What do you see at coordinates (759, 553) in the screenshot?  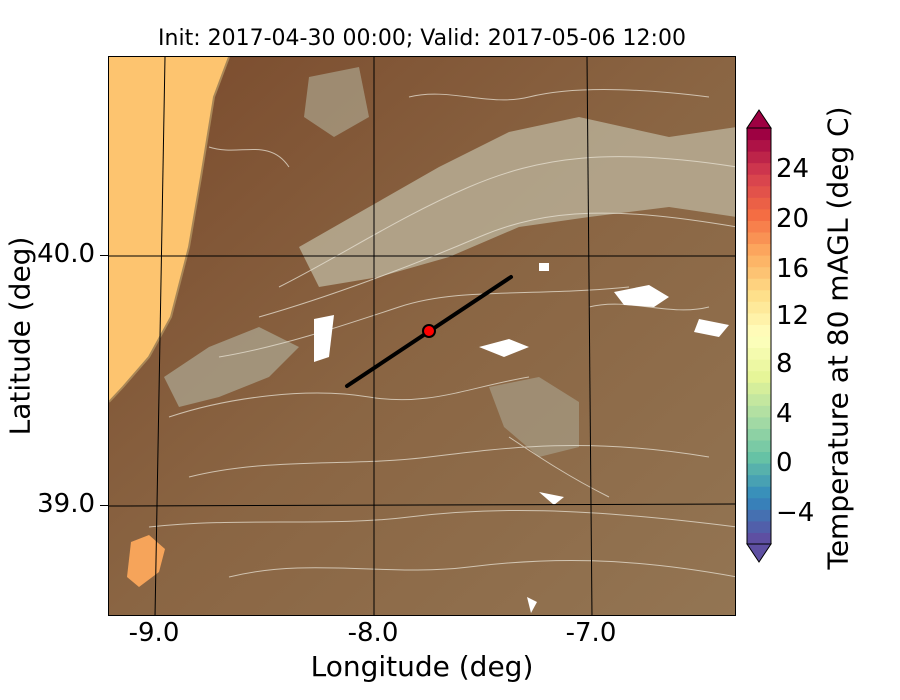 I see `colorbar-bottom-arrow` at bounding box center [759, 553].